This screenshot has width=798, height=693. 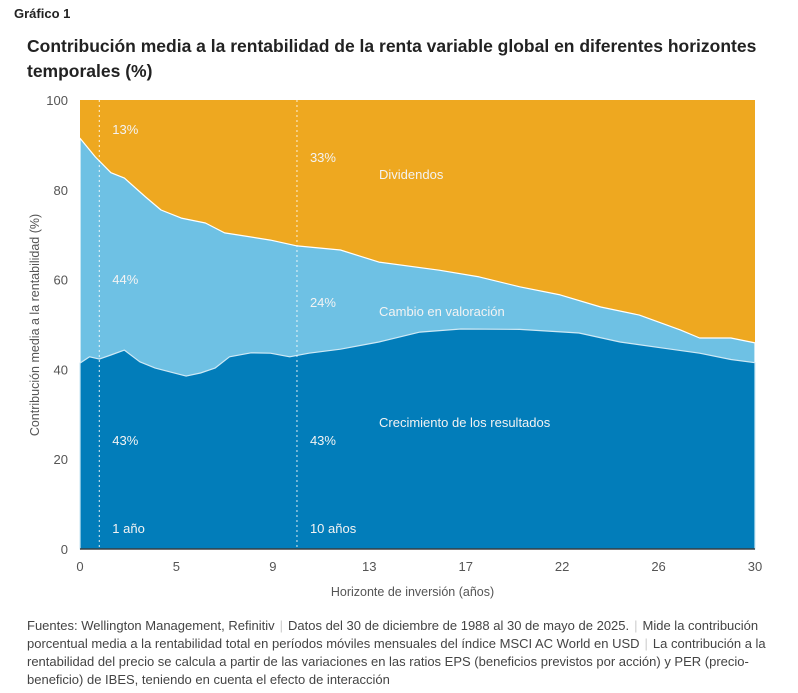 What do you see at coordinates (272, 566) in the screenshot?
I see `x-tick-label: 9` at bounding box center [272, 566].